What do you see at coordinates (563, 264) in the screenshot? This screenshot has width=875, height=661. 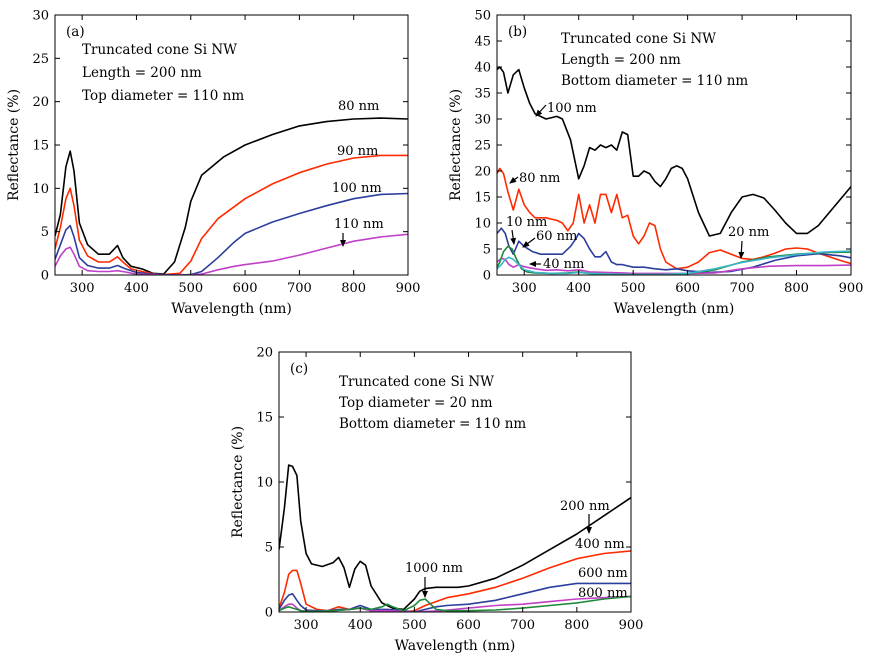 I see `curve-label: 40 nm` at bounding box center [563, 264].